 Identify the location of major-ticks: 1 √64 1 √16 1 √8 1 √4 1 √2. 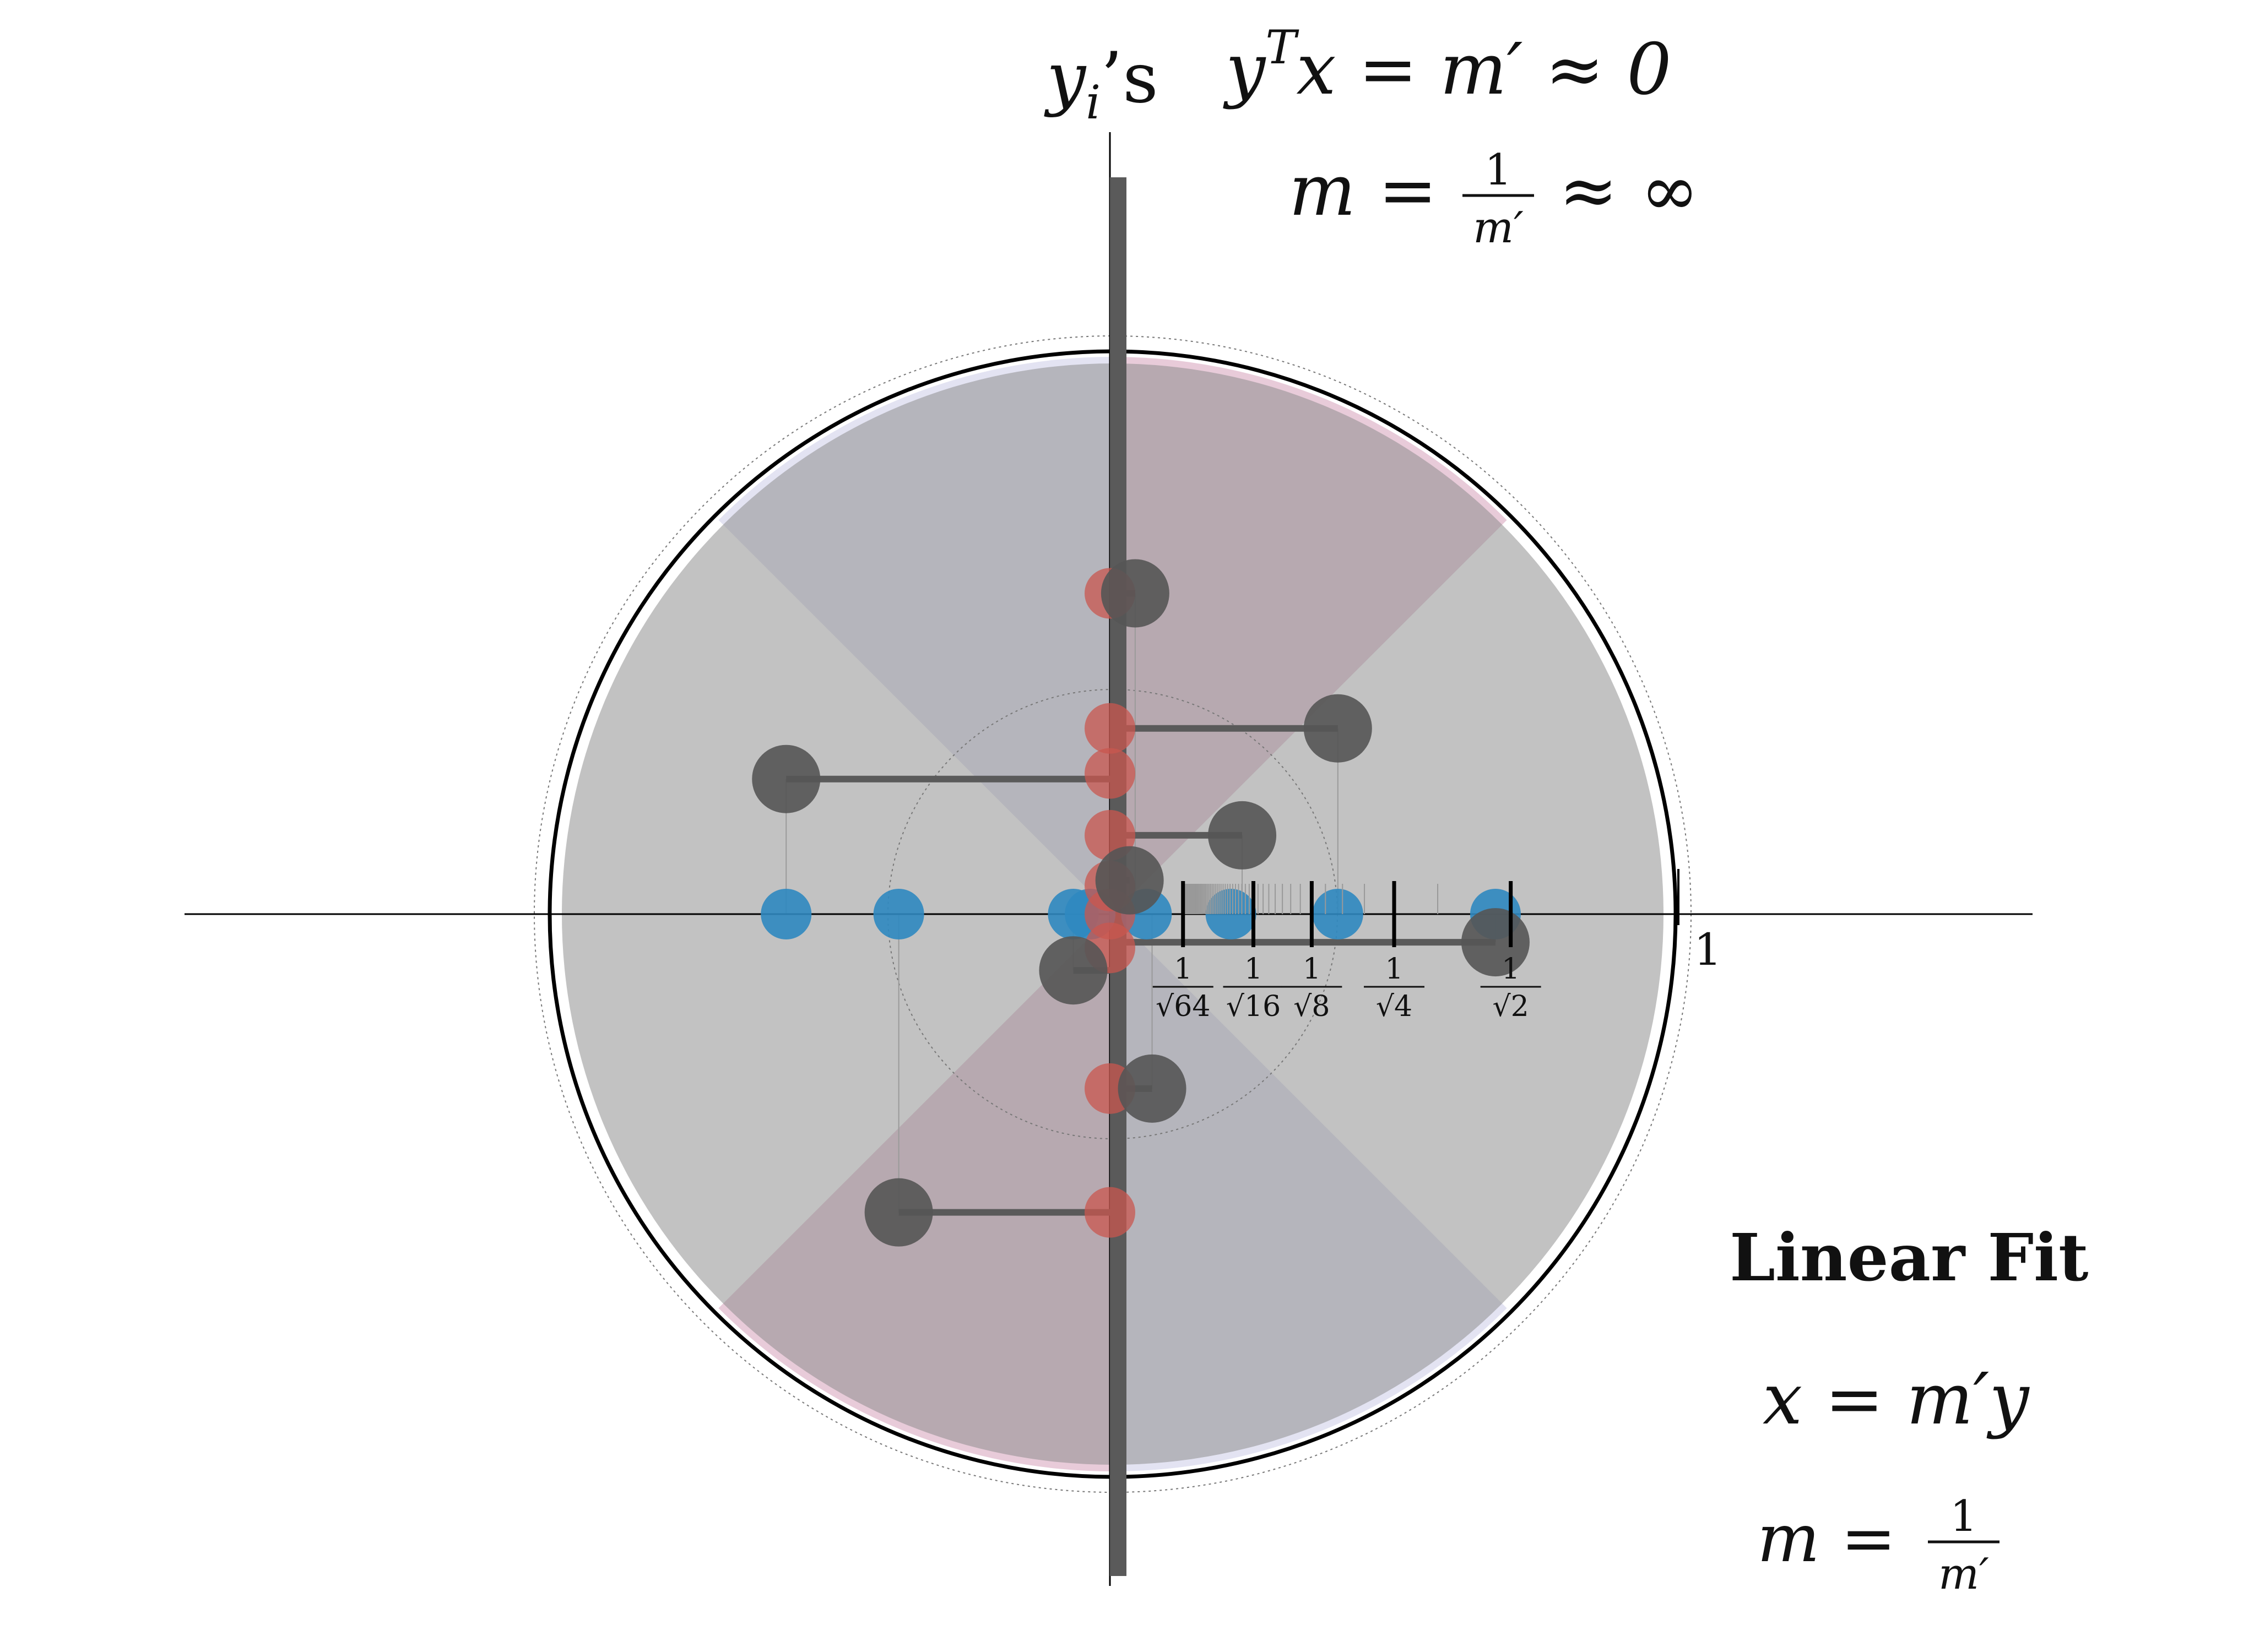
(1347, 952).